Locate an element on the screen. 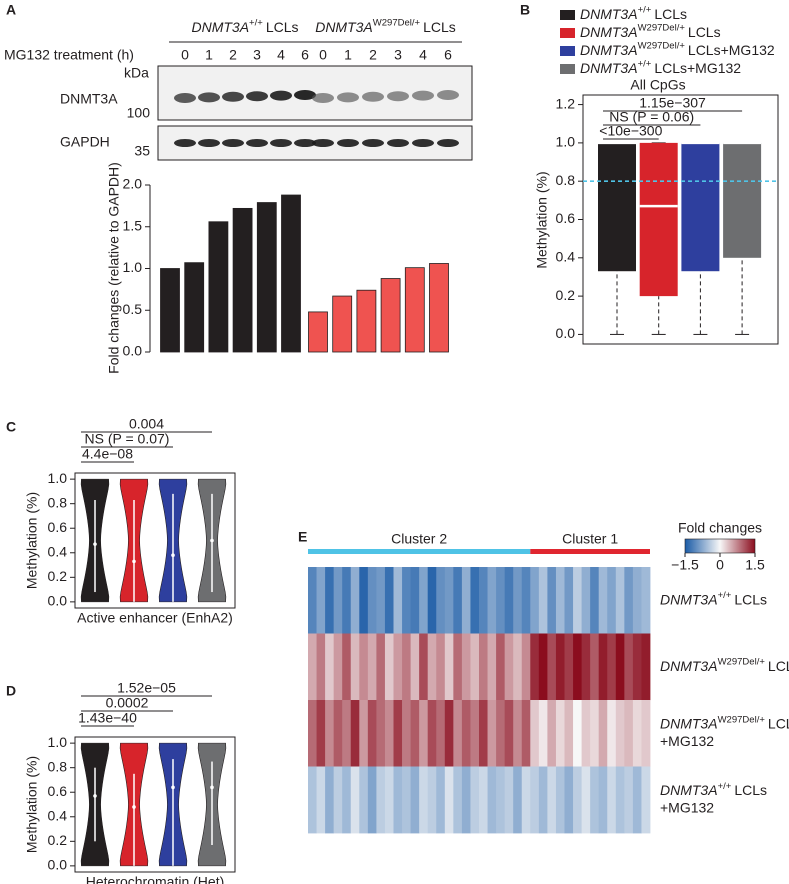 The height and width of the screenshot is (884, 789). row-label: DNMT3AW297Del/+LCLs +MG132 is located at coordinates (724, 731).